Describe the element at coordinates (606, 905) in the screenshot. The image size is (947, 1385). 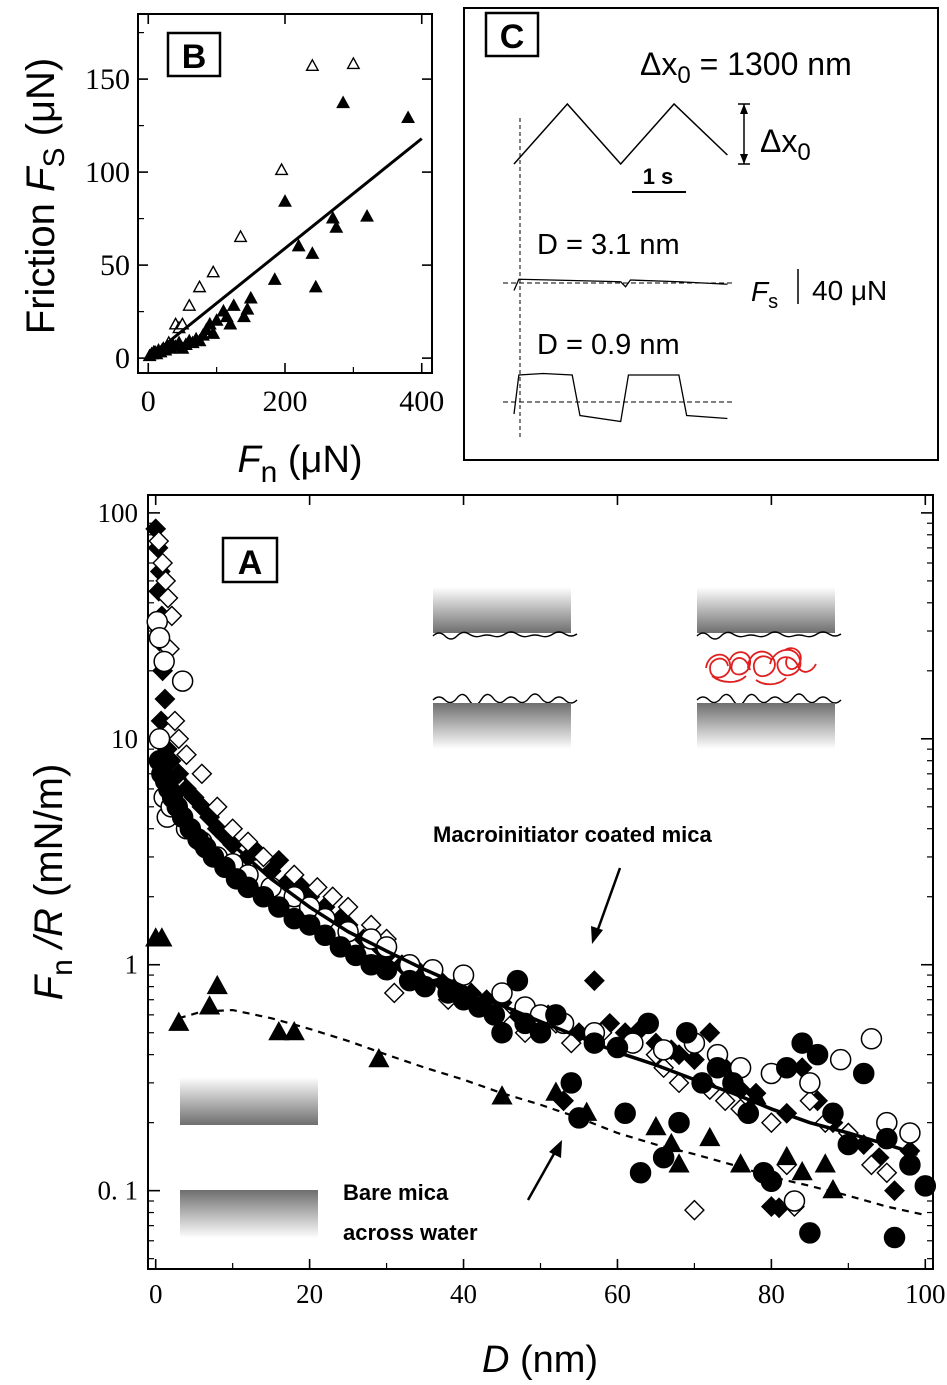
I see `annotation-coated-arrow` at that location.